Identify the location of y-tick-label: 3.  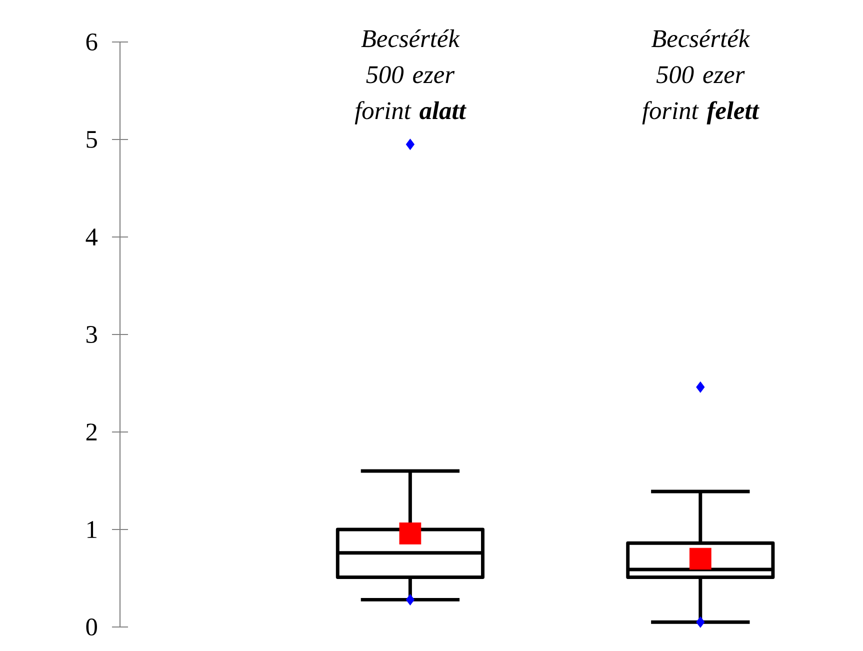
(91, 335).